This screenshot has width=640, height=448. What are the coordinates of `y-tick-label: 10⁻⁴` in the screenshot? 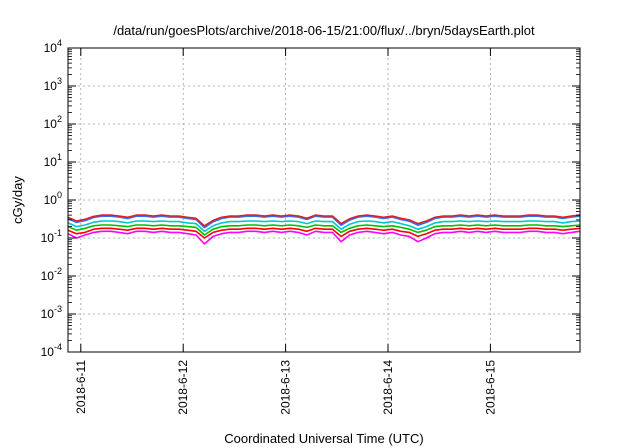 It's located at (51, 350).